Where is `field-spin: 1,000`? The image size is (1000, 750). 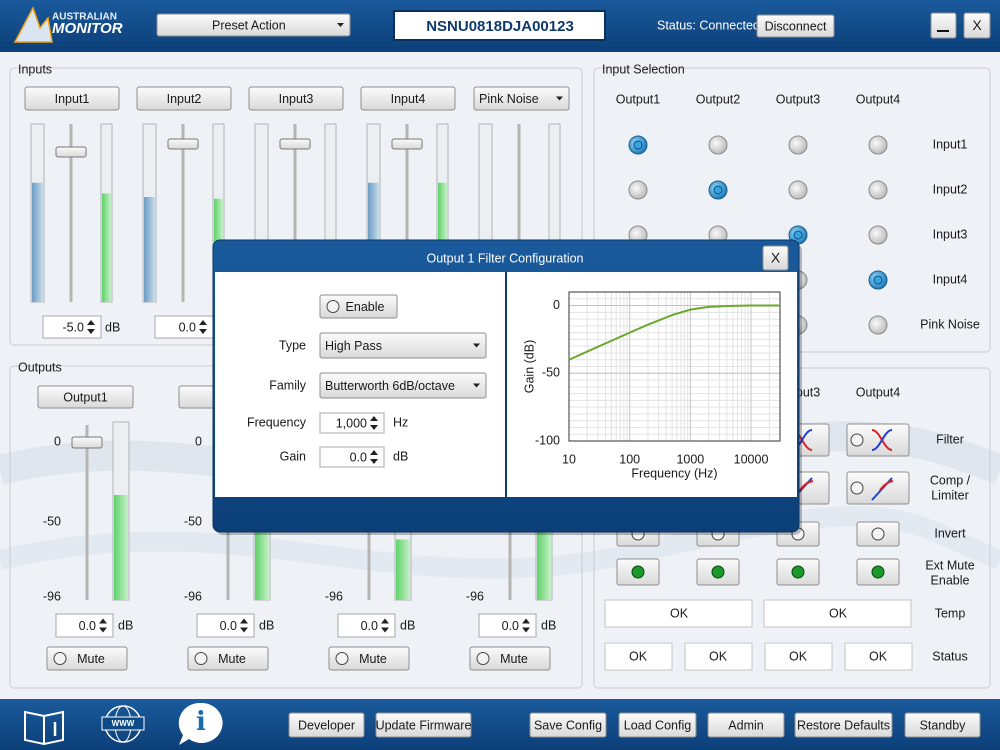 field-spin: 1,000 is located at coordinates (352, 423).